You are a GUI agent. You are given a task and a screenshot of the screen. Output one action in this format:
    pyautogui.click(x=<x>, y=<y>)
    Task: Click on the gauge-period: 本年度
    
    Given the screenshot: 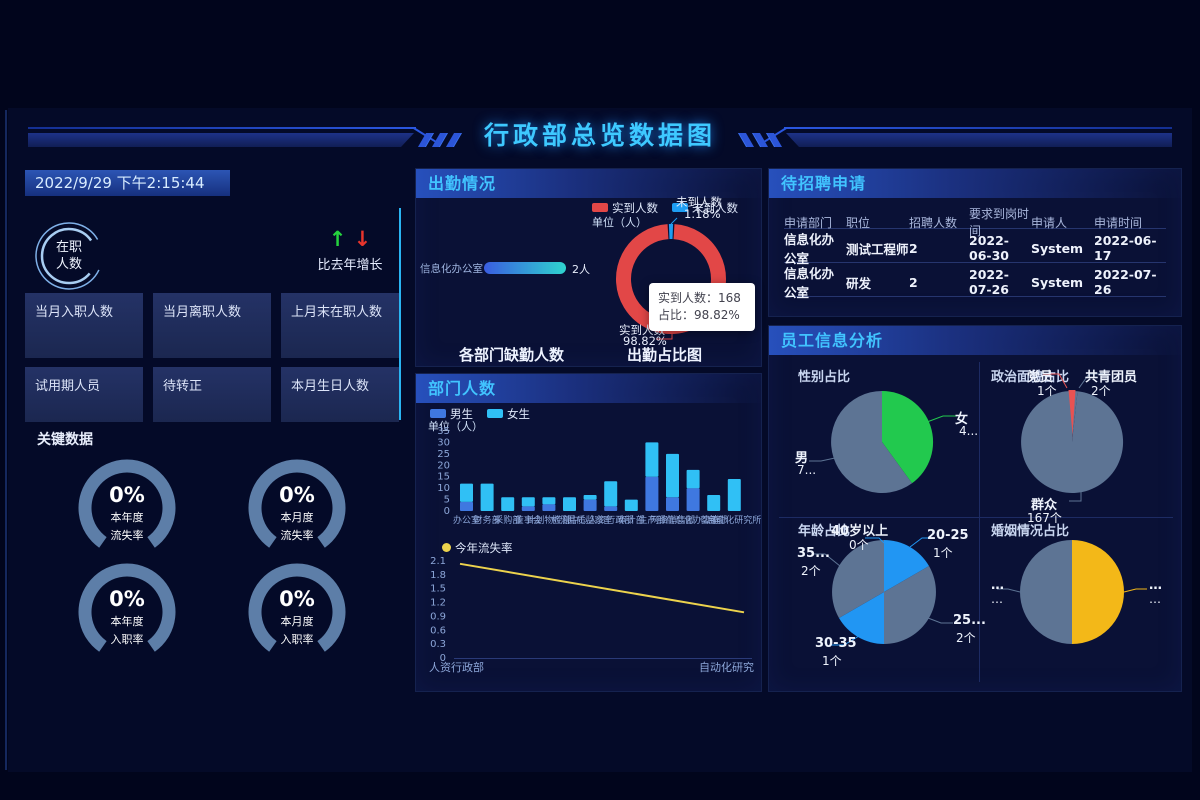 What is the action you would take?
    pyautogui.click(x=127, y=621)
    